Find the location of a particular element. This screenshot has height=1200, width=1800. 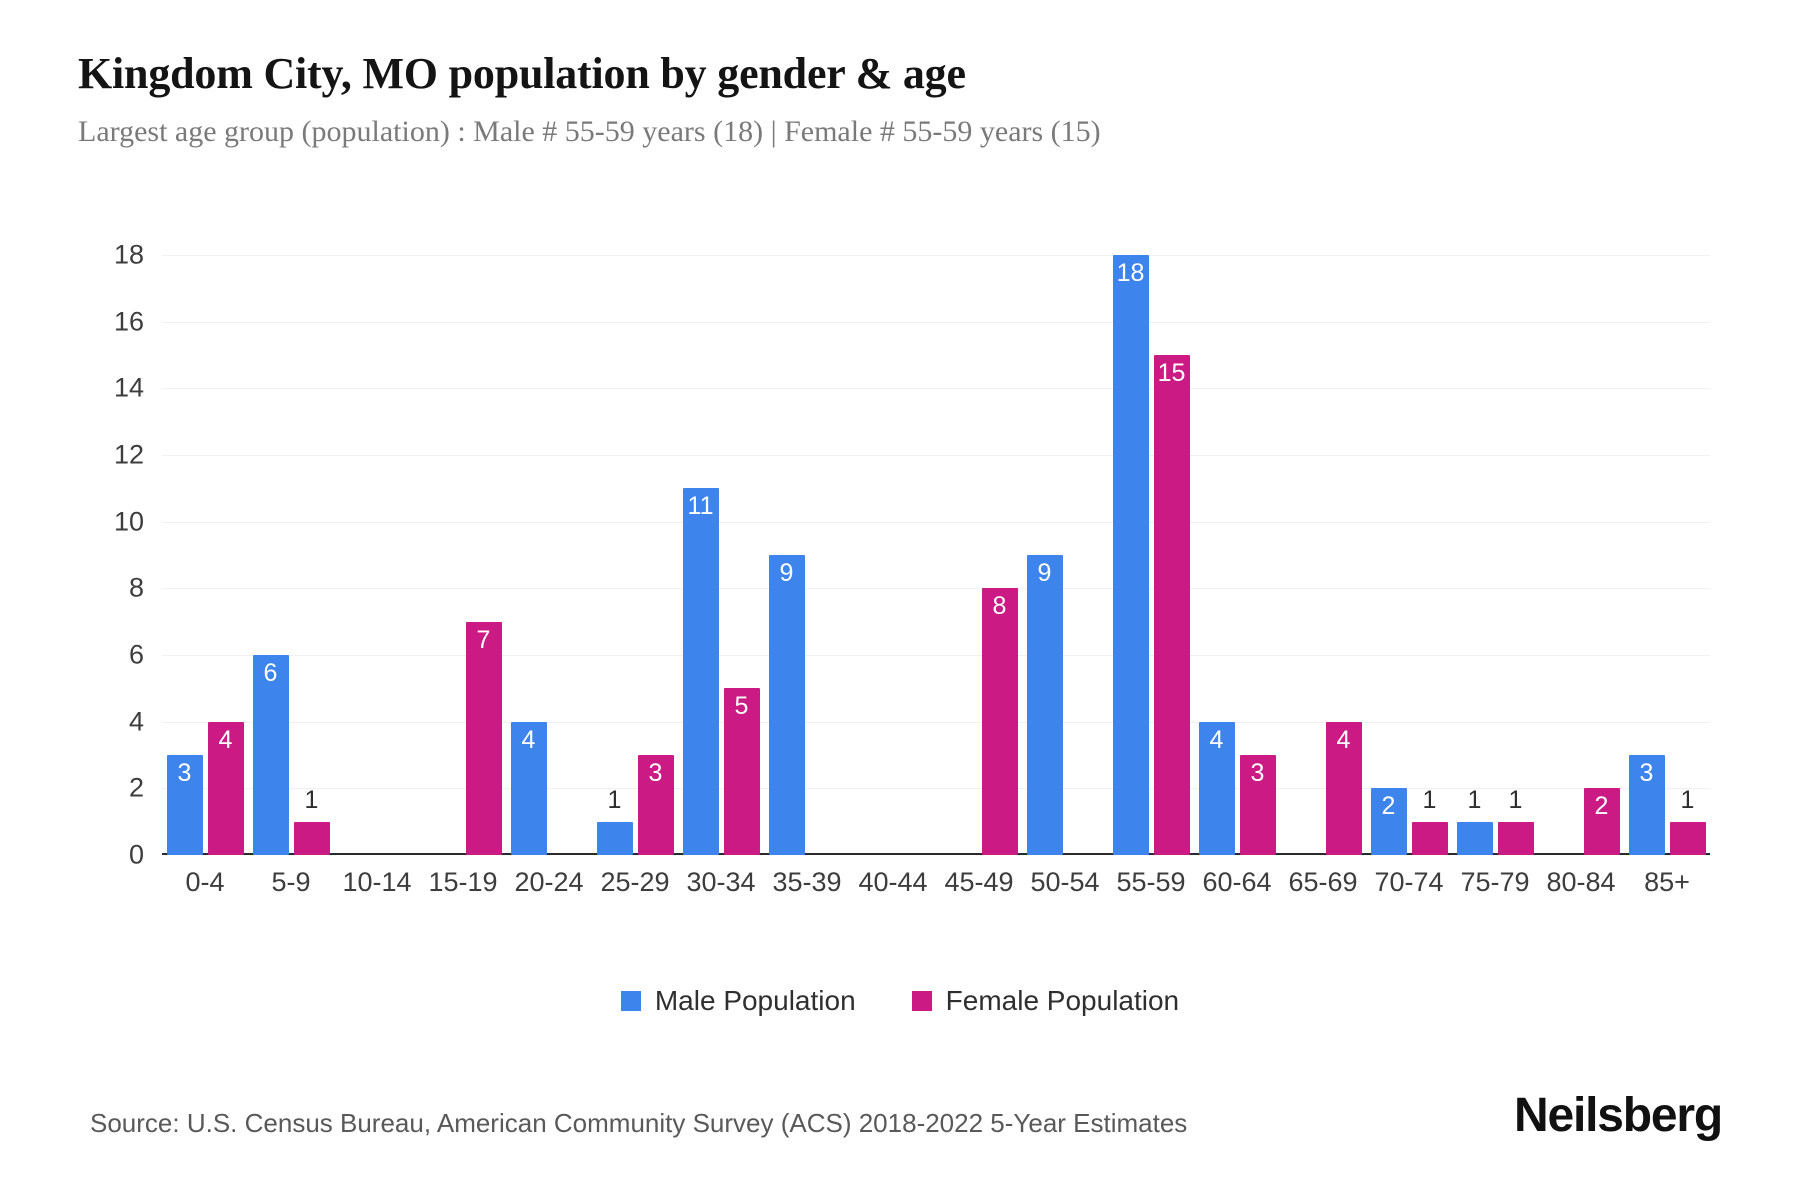

x-tick-label: 75-79 is located at coordinates (1495, 882).